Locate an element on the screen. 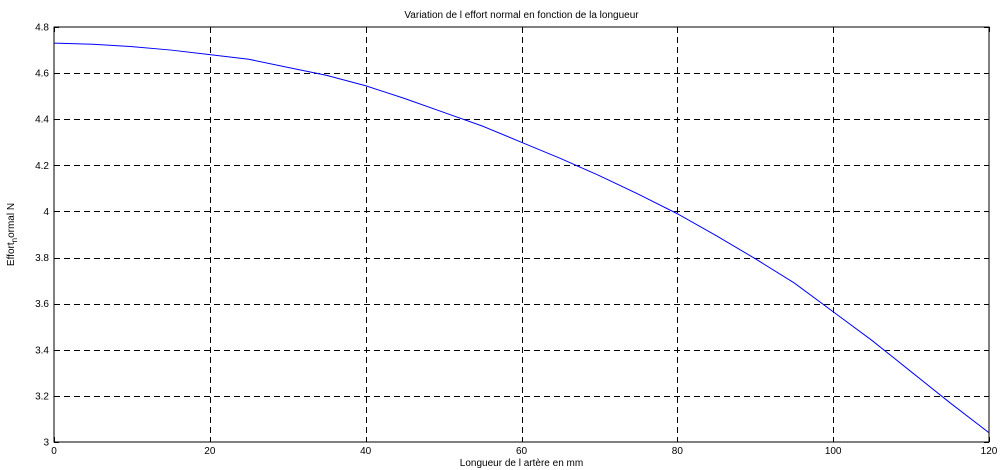 The width and height of the screenshot is (1001, 470). x-tick-label: 100 is located at coordinates (833, 451).